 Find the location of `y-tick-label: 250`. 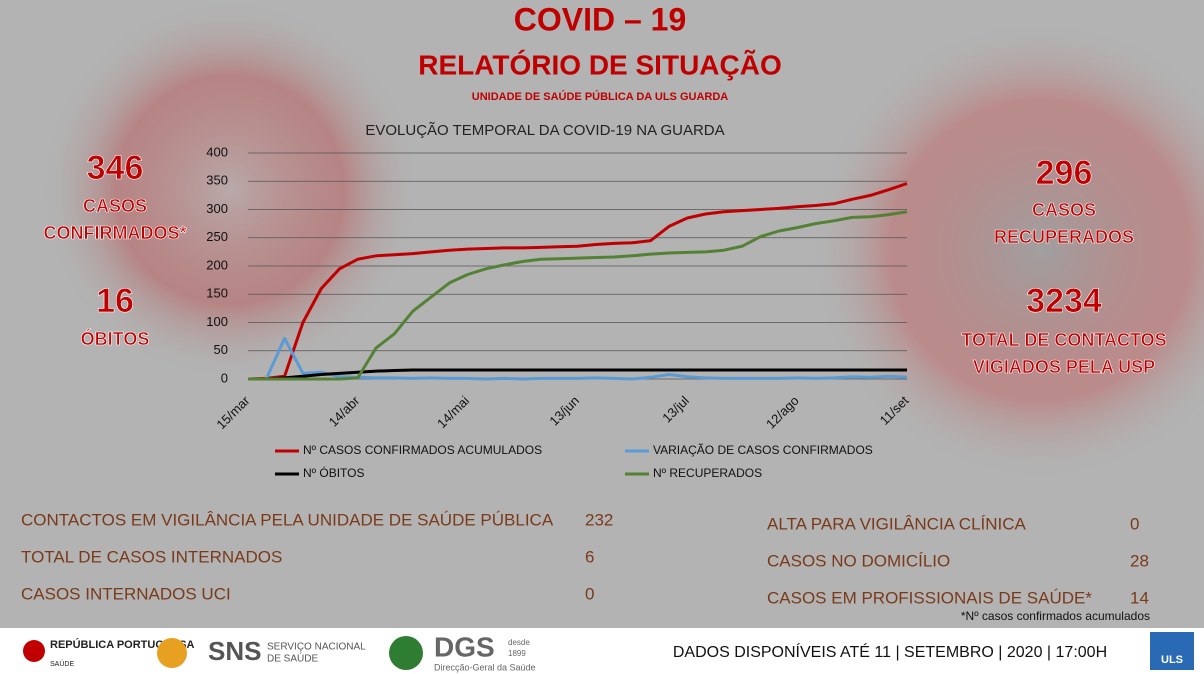

y-tick-label: 250 is located at coordinates (217, 236).